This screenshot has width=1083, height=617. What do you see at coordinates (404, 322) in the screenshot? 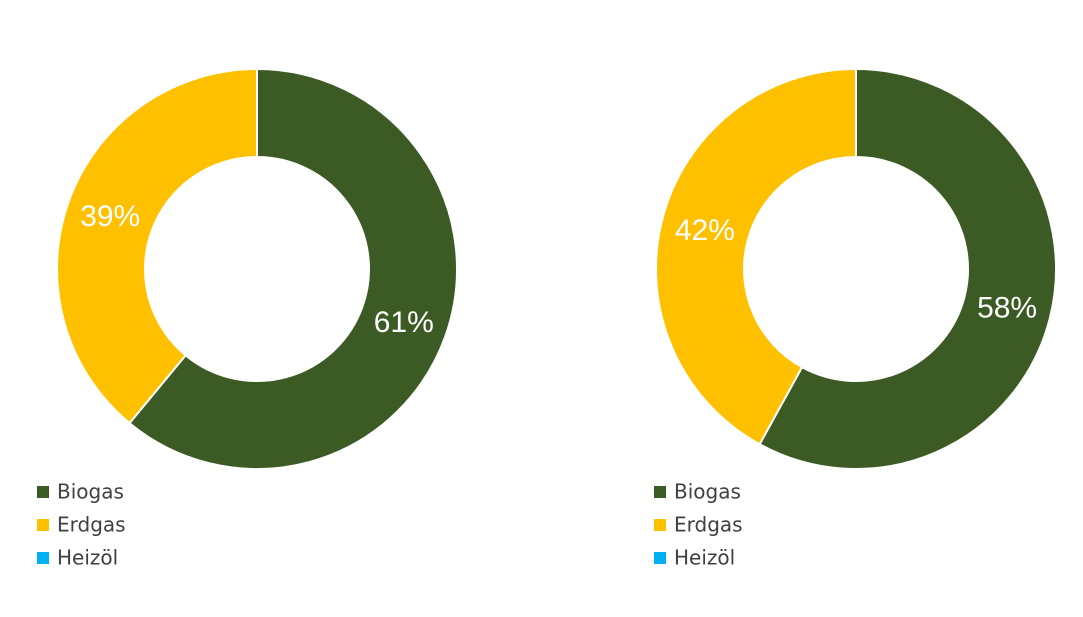
I see `value-label: 61%` at bounding box center [404, 322].